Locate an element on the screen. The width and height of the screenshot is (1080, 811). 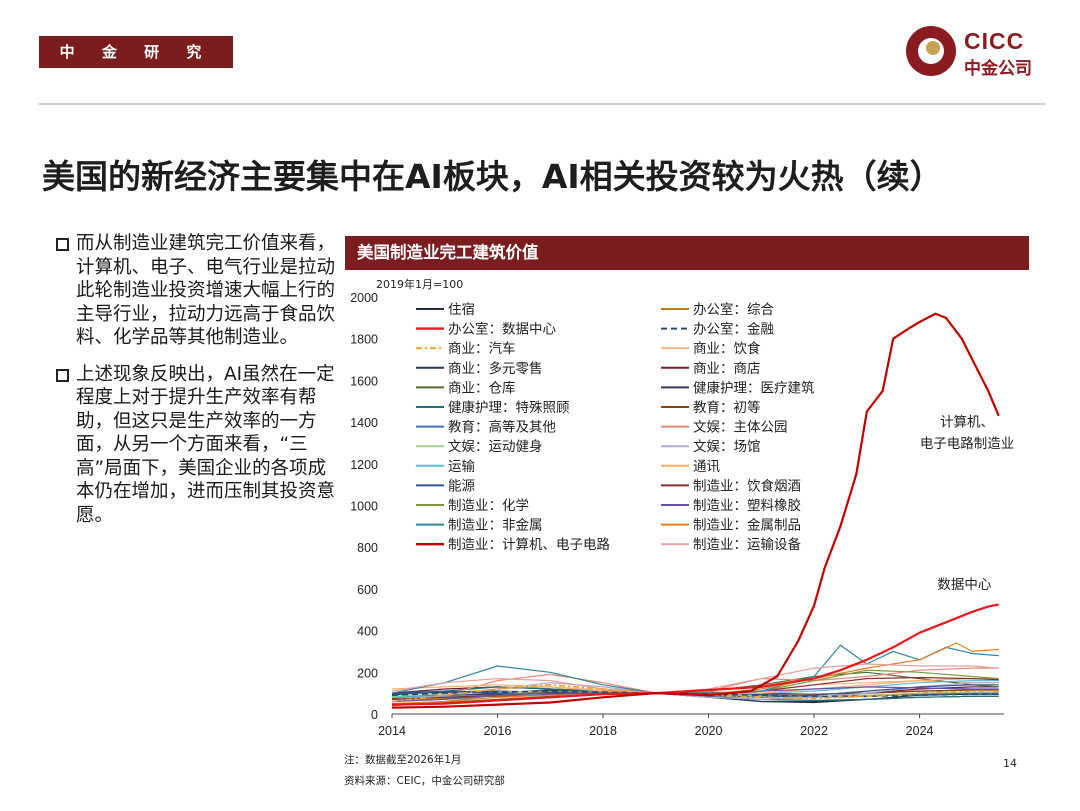
x-tick-label: 2016 is located at coordinates (498, 731).